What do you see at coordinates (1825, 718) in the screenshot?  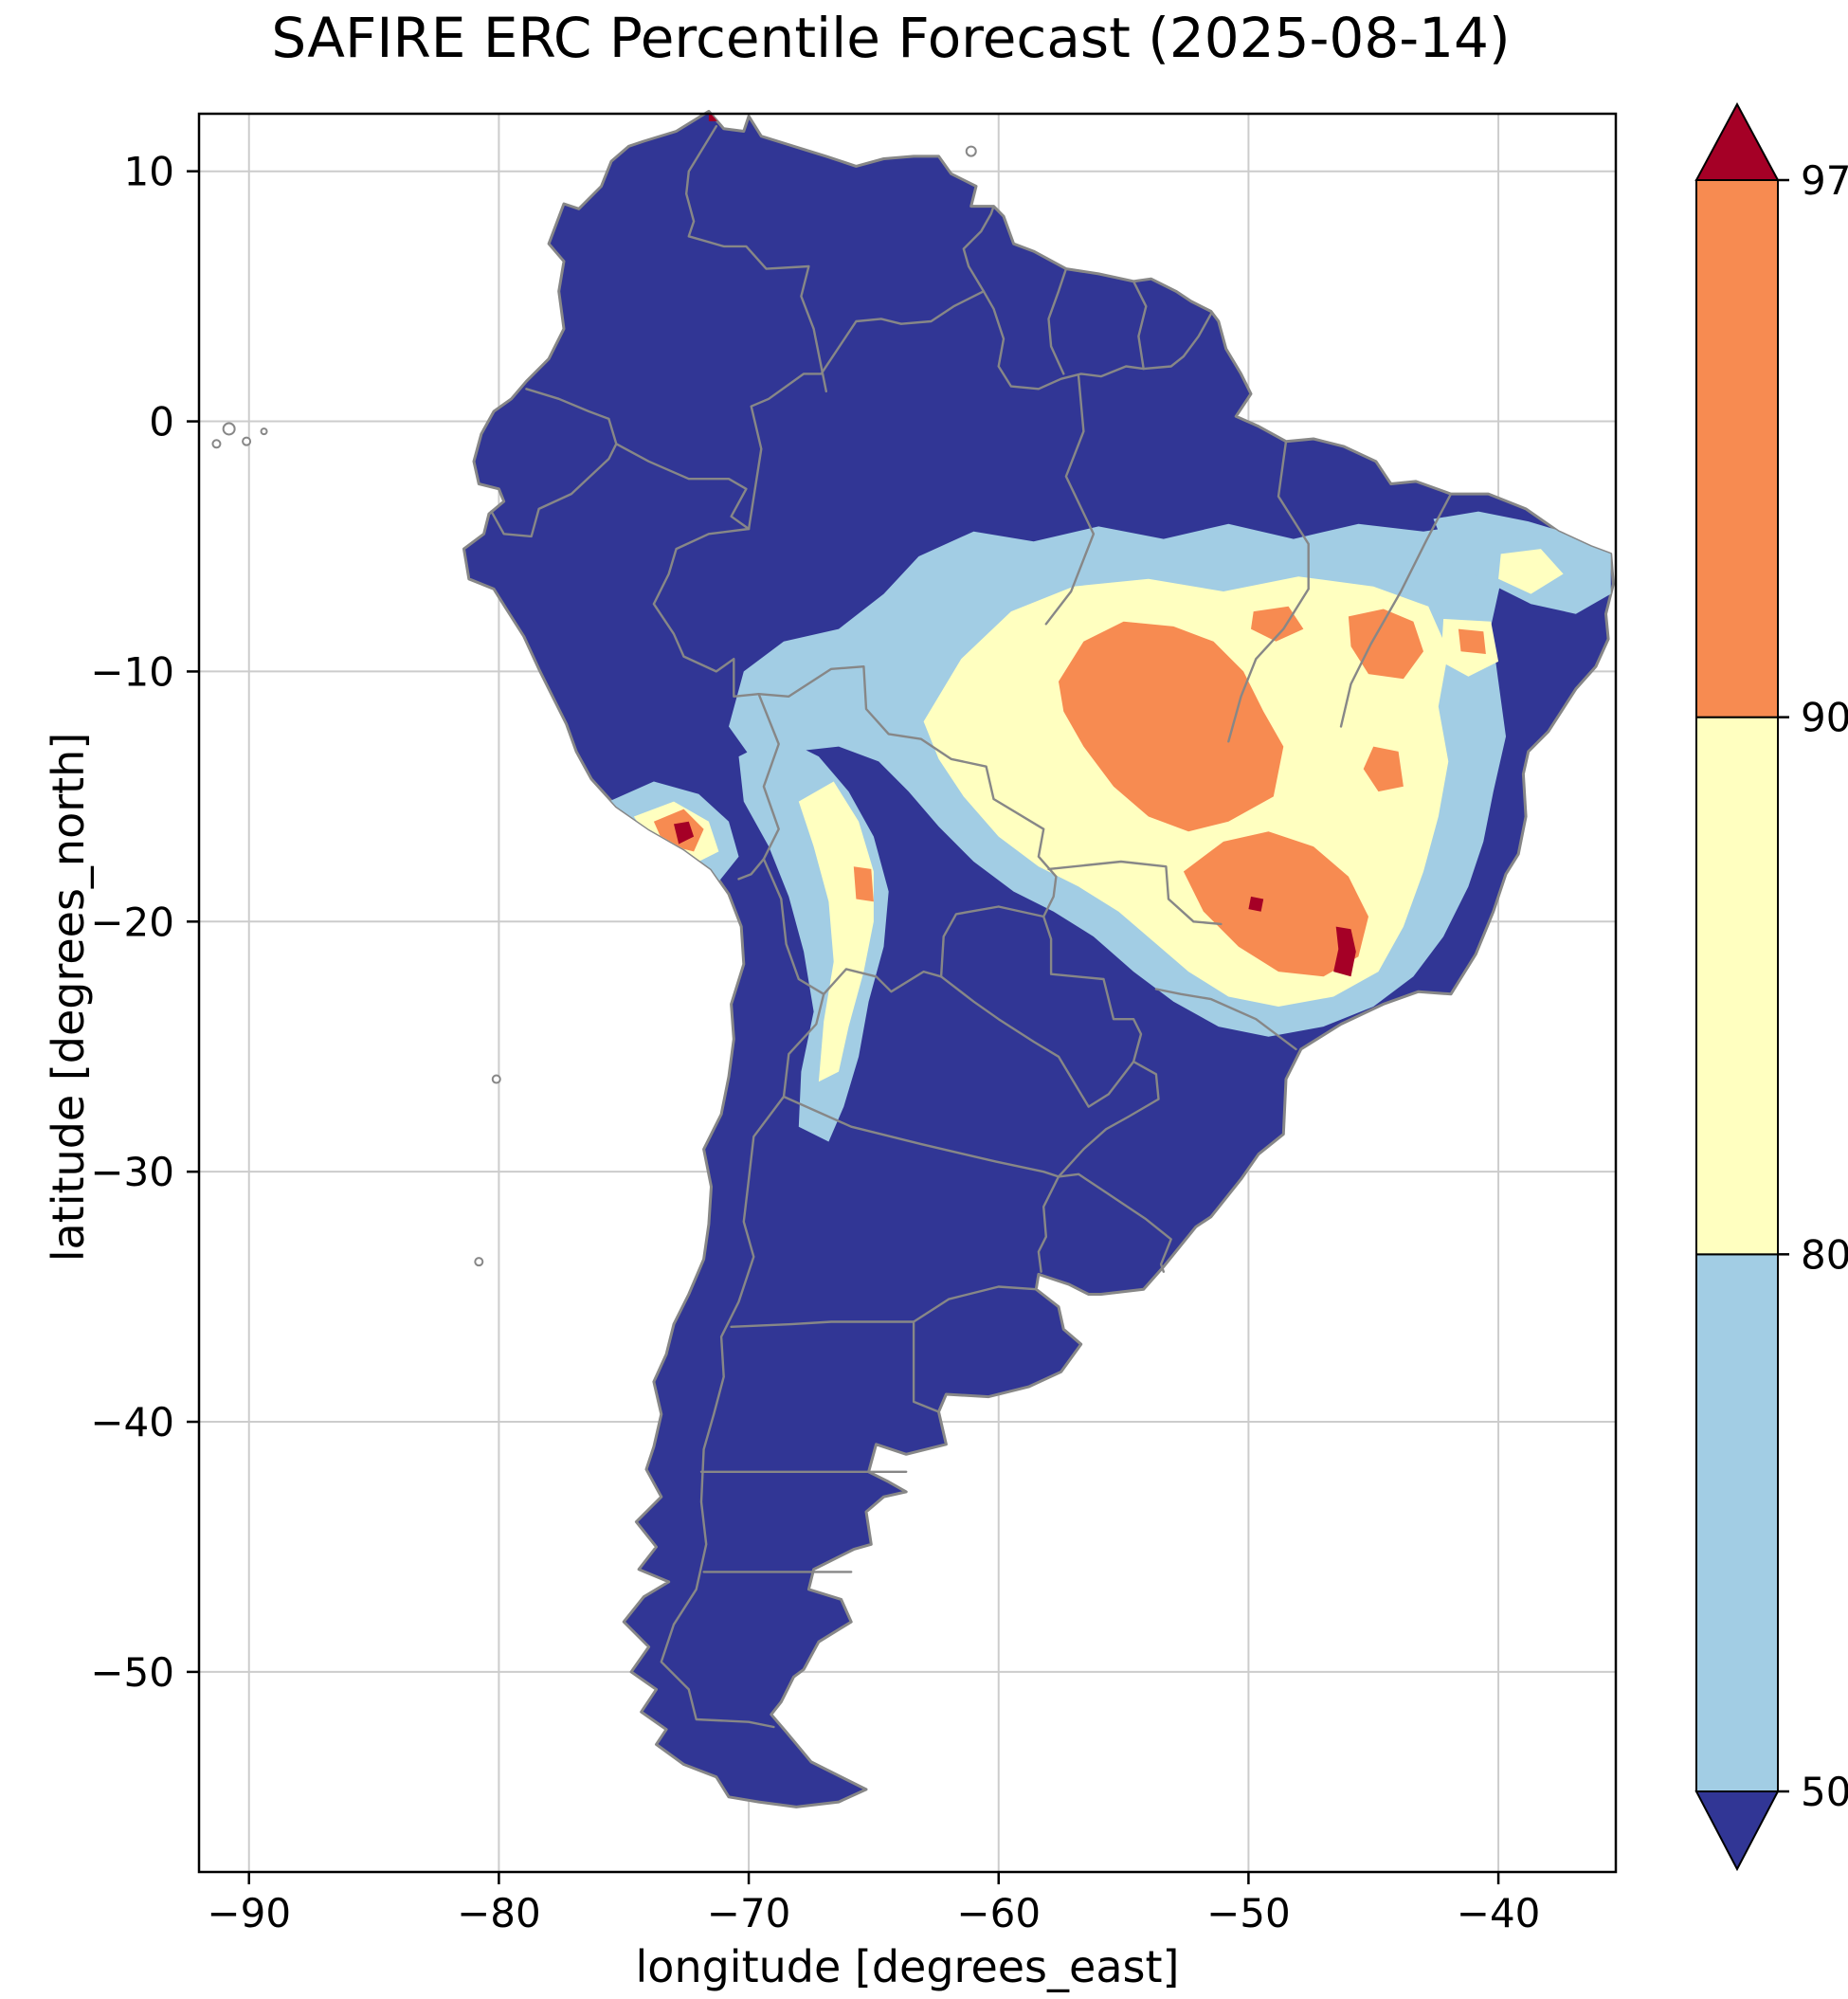 I see `colorbar-tick-label: 90` at bounding box center [1825, 718].